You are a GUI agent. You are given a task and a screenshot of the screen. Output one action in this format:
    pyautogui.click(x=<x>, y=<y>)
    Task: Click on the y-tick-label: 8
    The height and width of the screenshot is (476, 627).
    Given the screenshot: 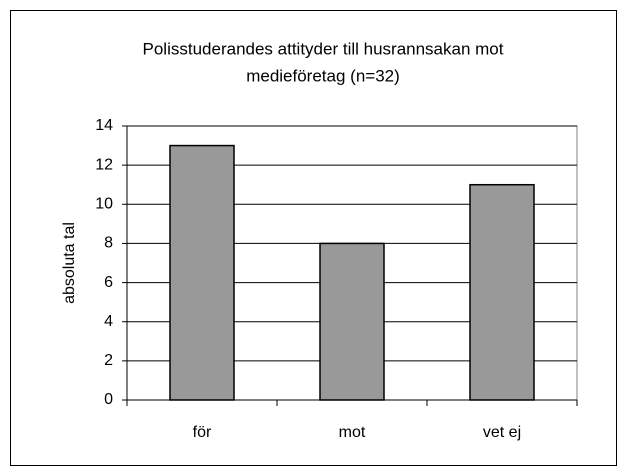 What is the action you would take?
    pyautogui.click(x=108, y=243)
    